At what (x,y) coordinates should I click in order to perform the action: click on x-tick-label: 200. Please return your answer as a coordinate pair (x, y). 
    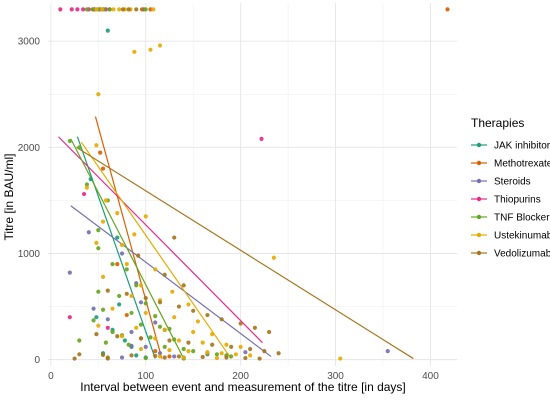
    Looking at the image, I should click on (240, 376).